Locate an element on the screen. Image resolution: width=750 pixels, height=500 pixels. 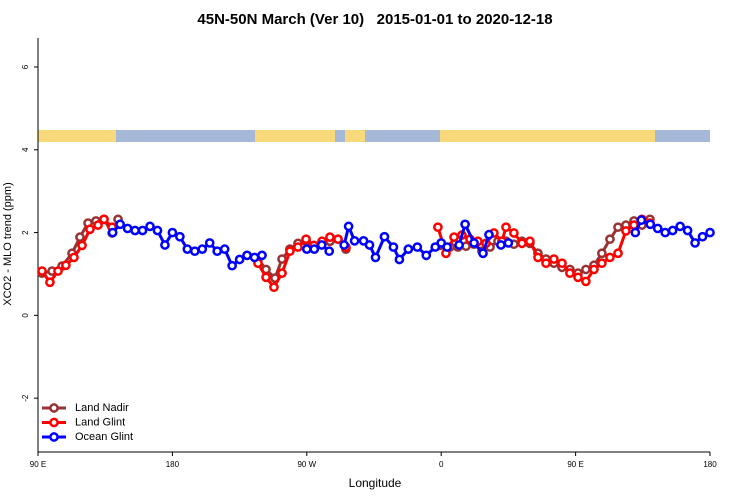
legend-label: Land Nadir is located at coordinates (102, 408).